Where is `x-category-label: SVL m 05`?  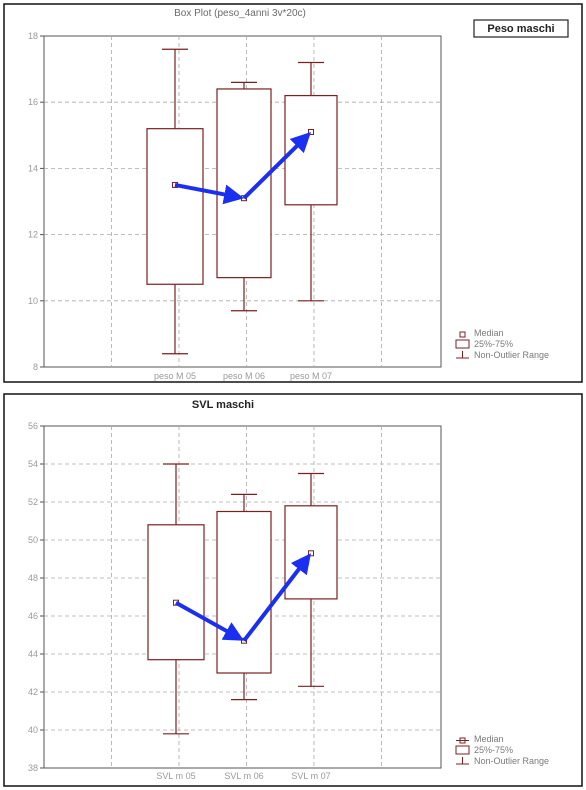 x-category-label: SVL m 05 is located at coordinates (175, 776).